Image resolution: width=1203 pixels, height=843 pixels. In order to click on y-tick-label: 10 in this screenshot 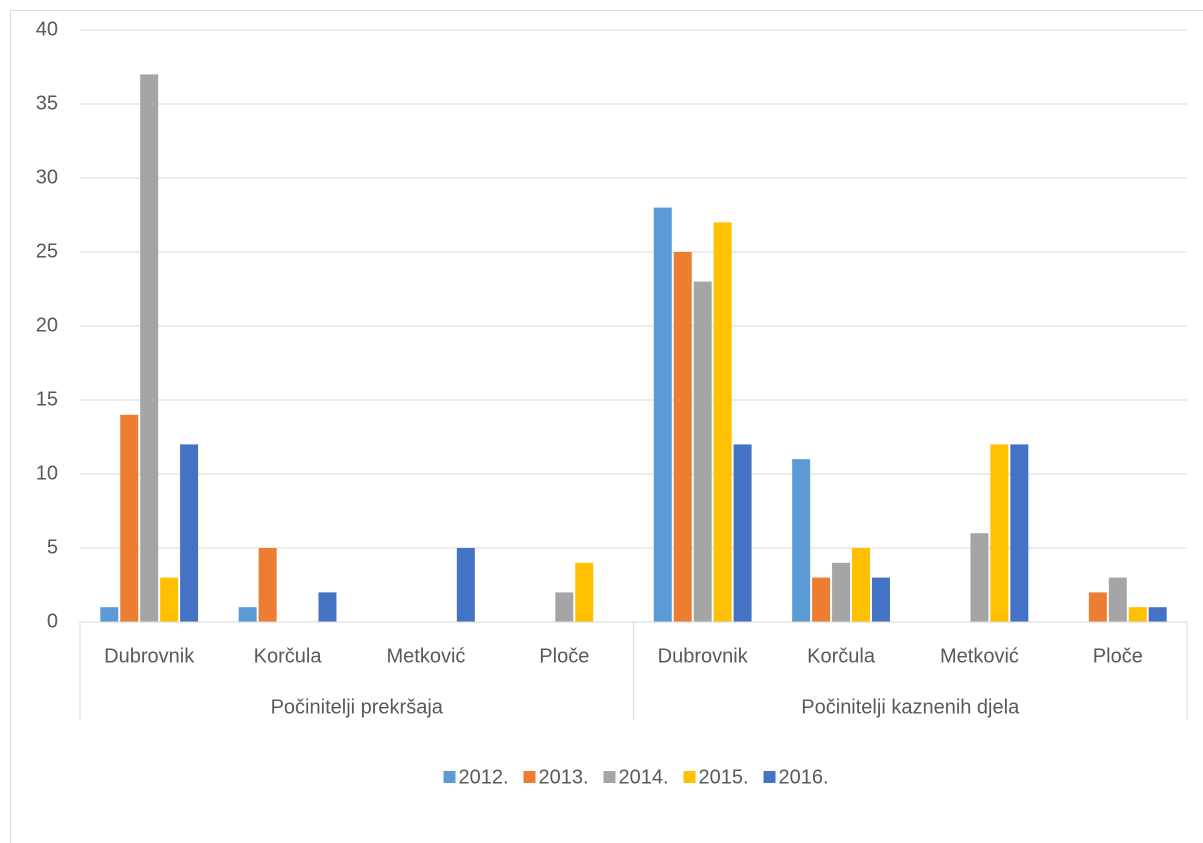, I will do `click(47, 473)`.